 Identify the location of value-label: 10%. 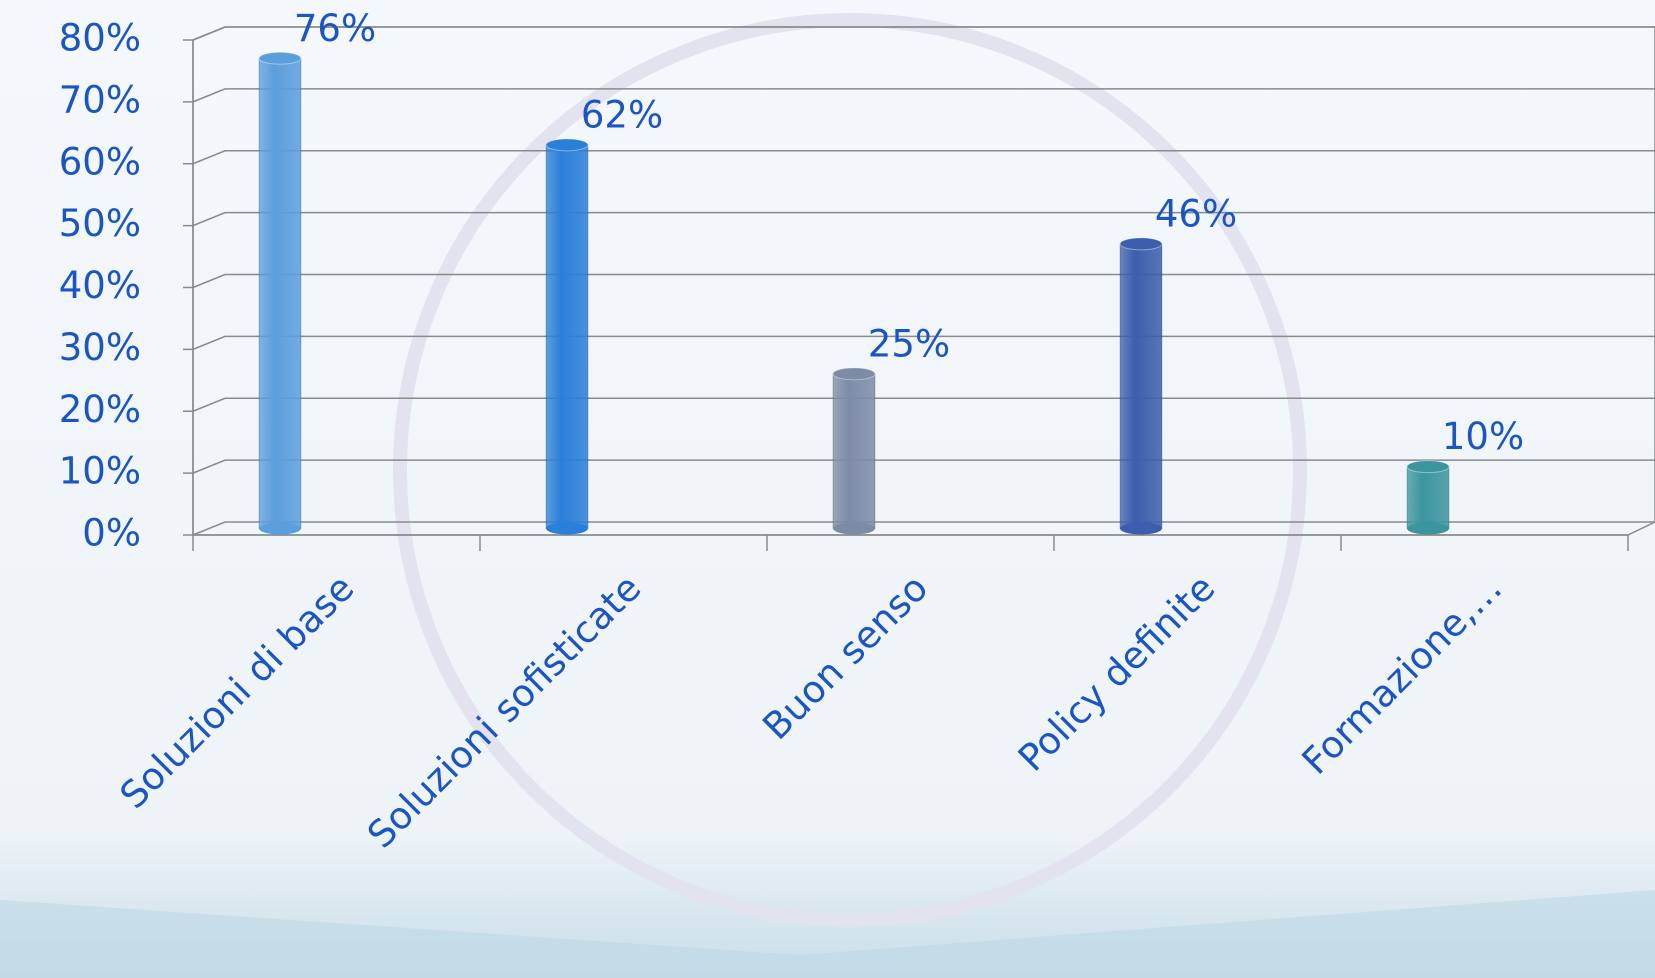
(1483, 436).